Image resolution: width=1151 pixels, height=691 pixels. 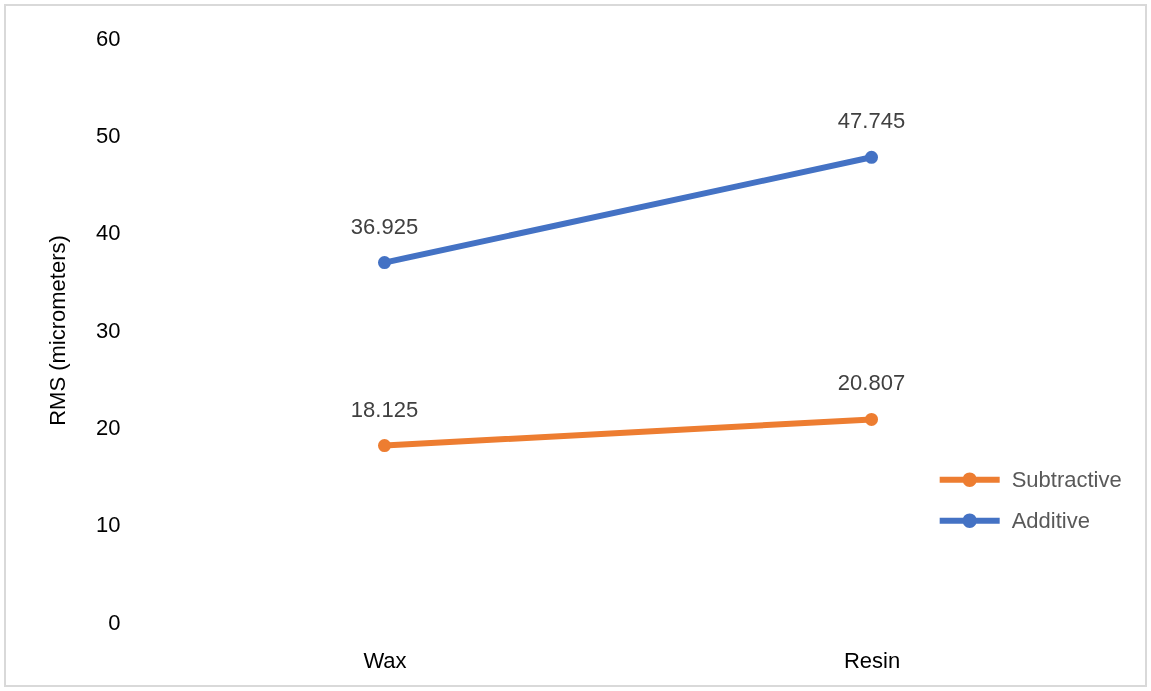 I want to click on data-label: 36.925, so click(x=384, y=226).